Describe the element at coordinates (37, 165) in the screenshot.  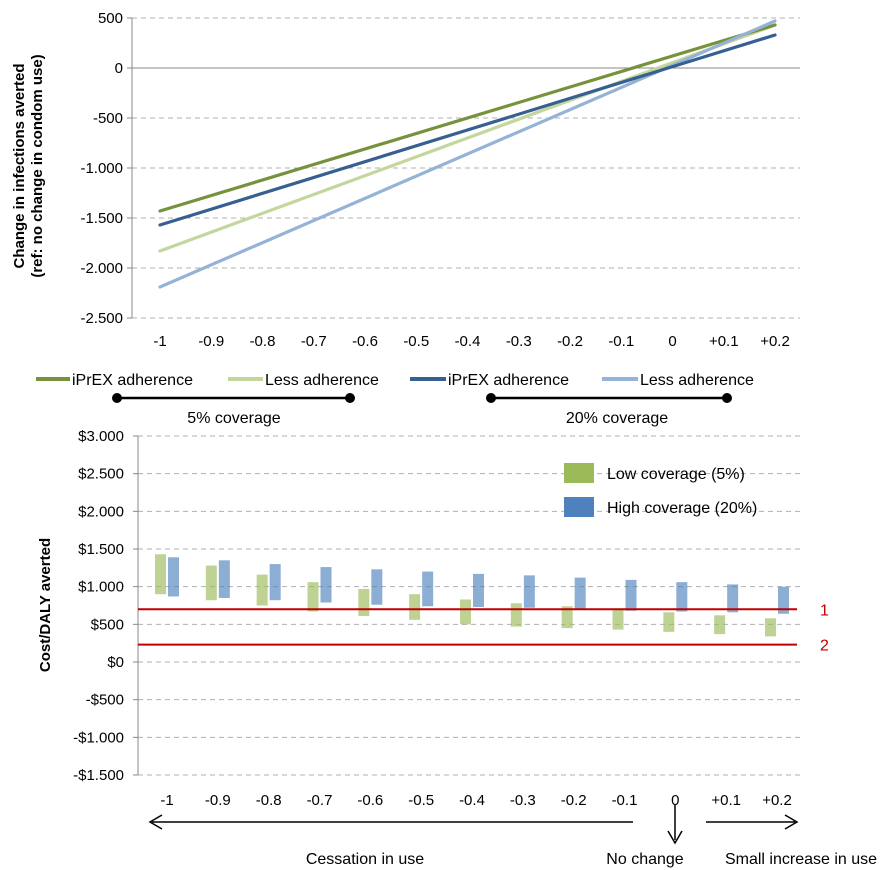
I see `top-y-axis-title-line2: (ref: no change in condom use)` at that location.